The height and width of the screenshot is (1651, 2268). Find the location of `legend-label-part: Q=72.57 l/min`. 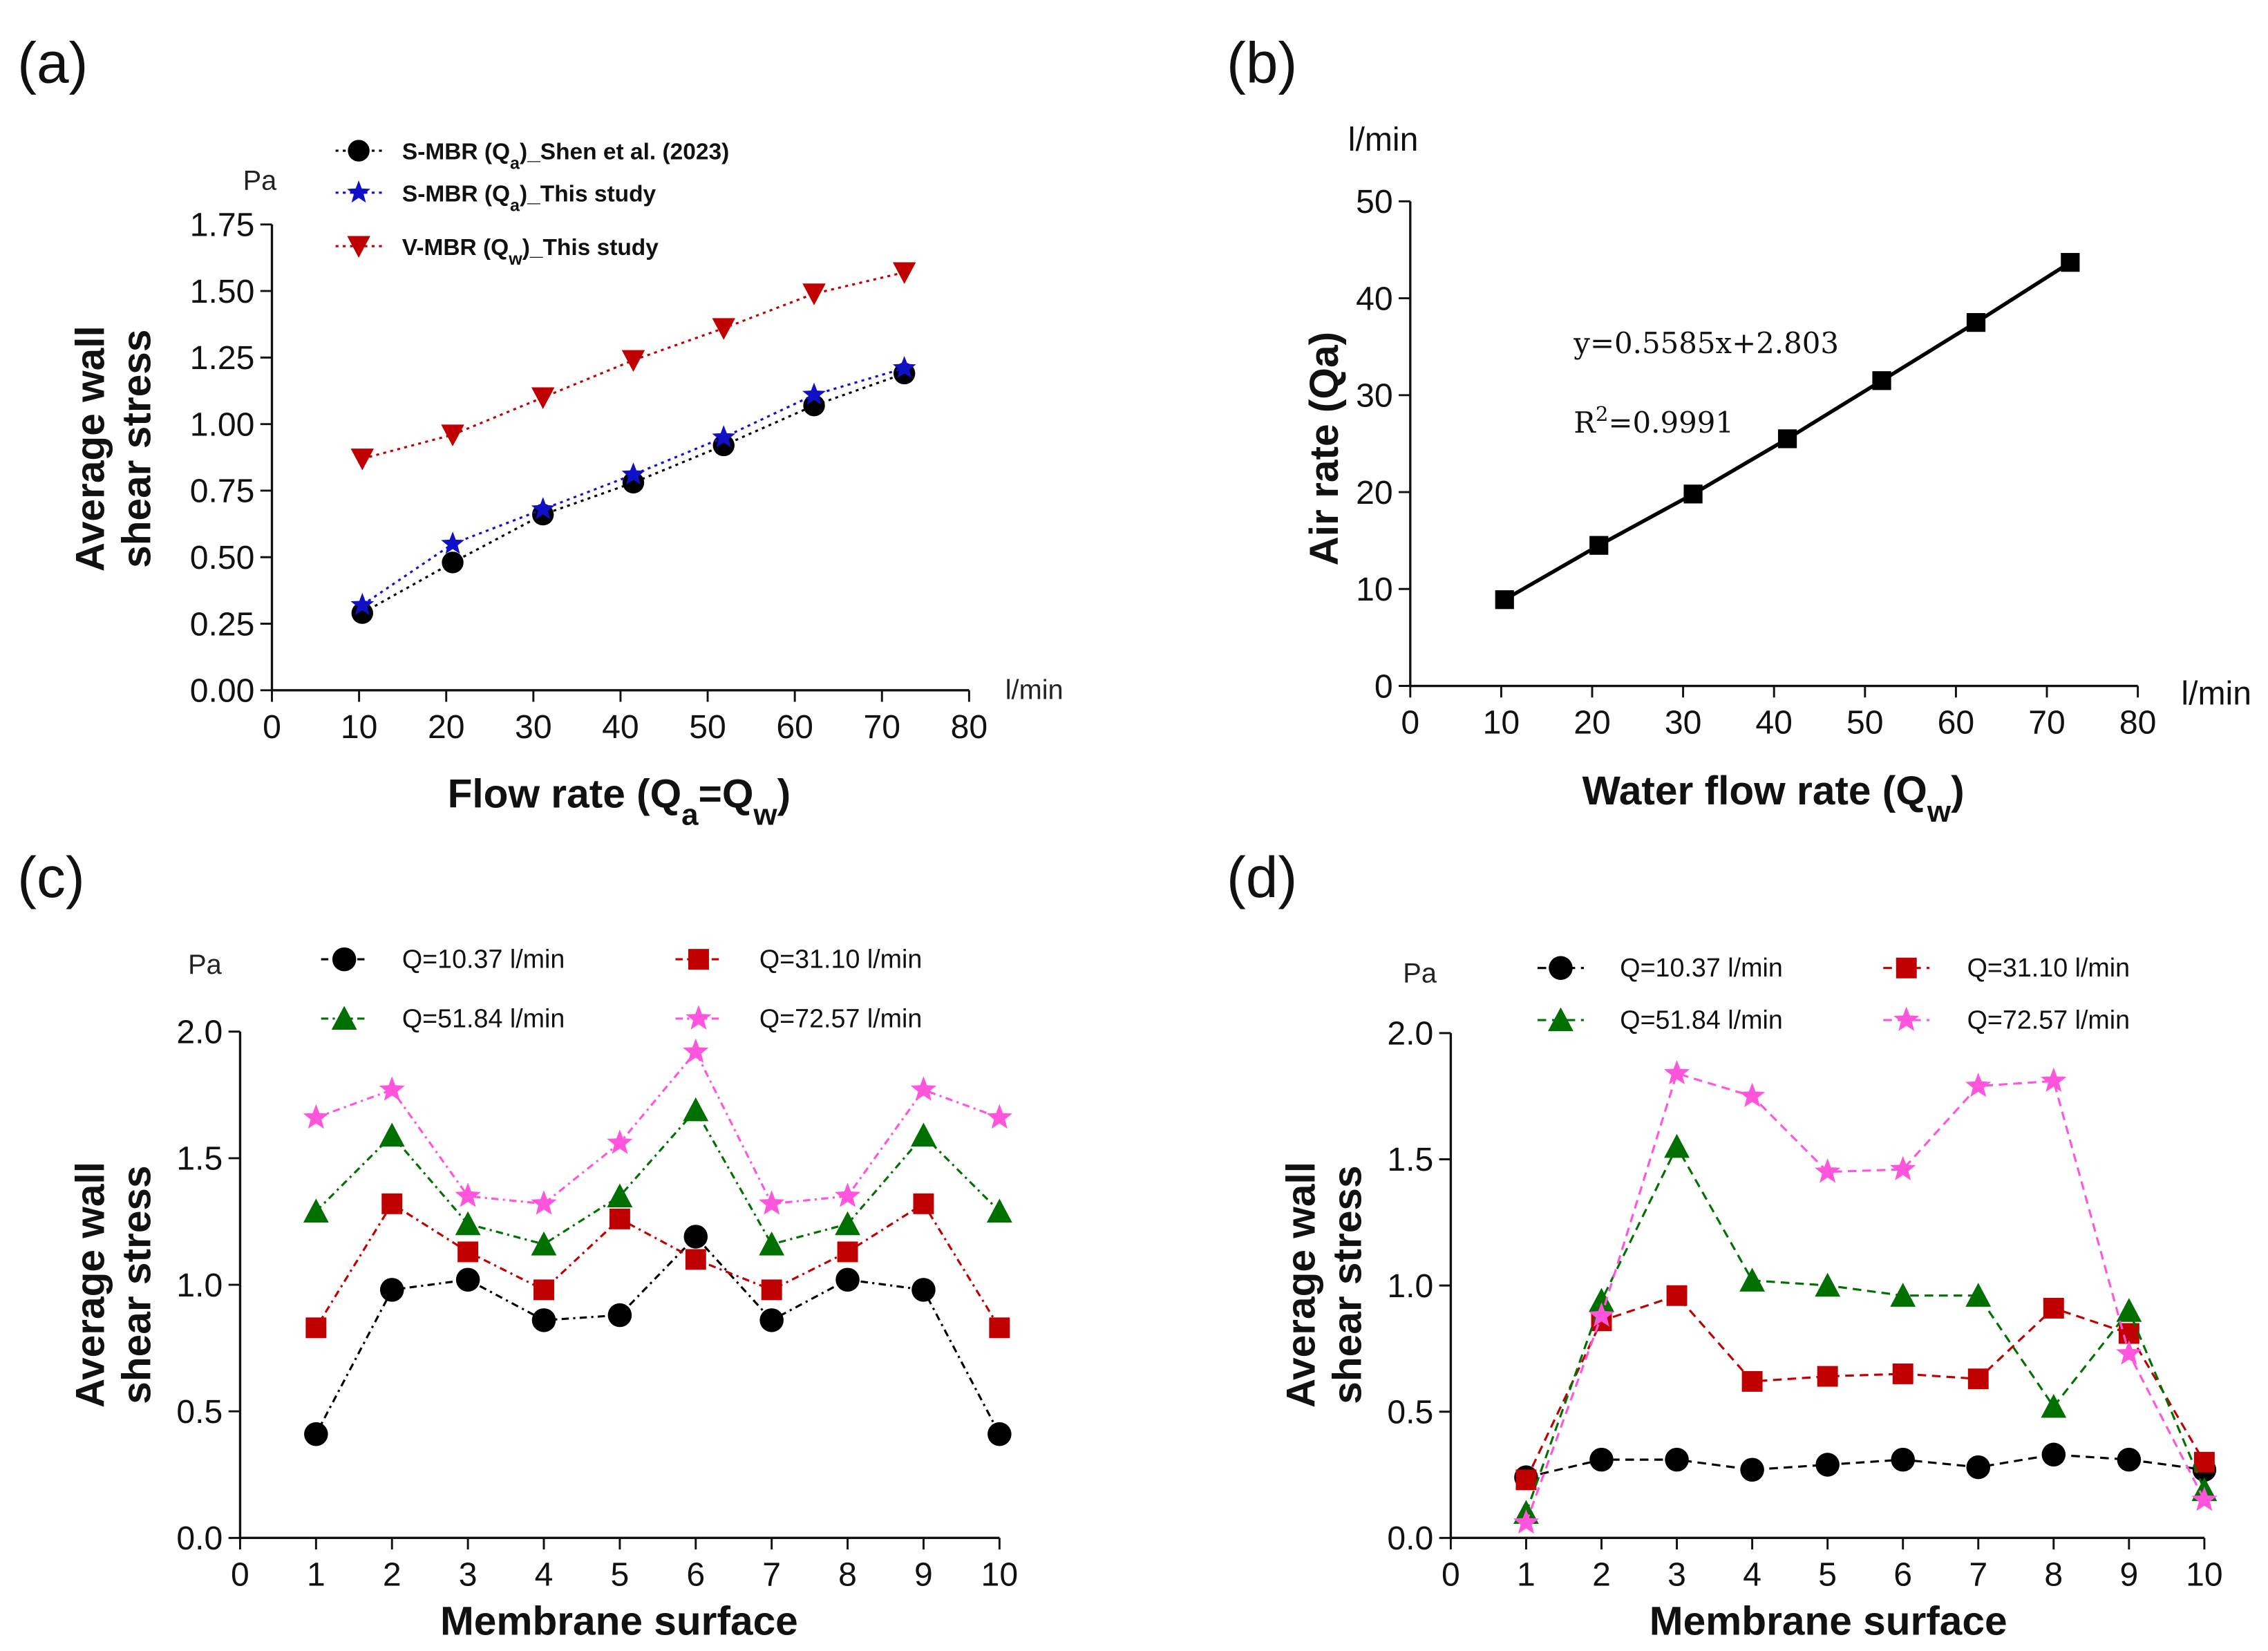

legend-label-part: Q=72.57 l/min is located at coordinates (840, 1017).